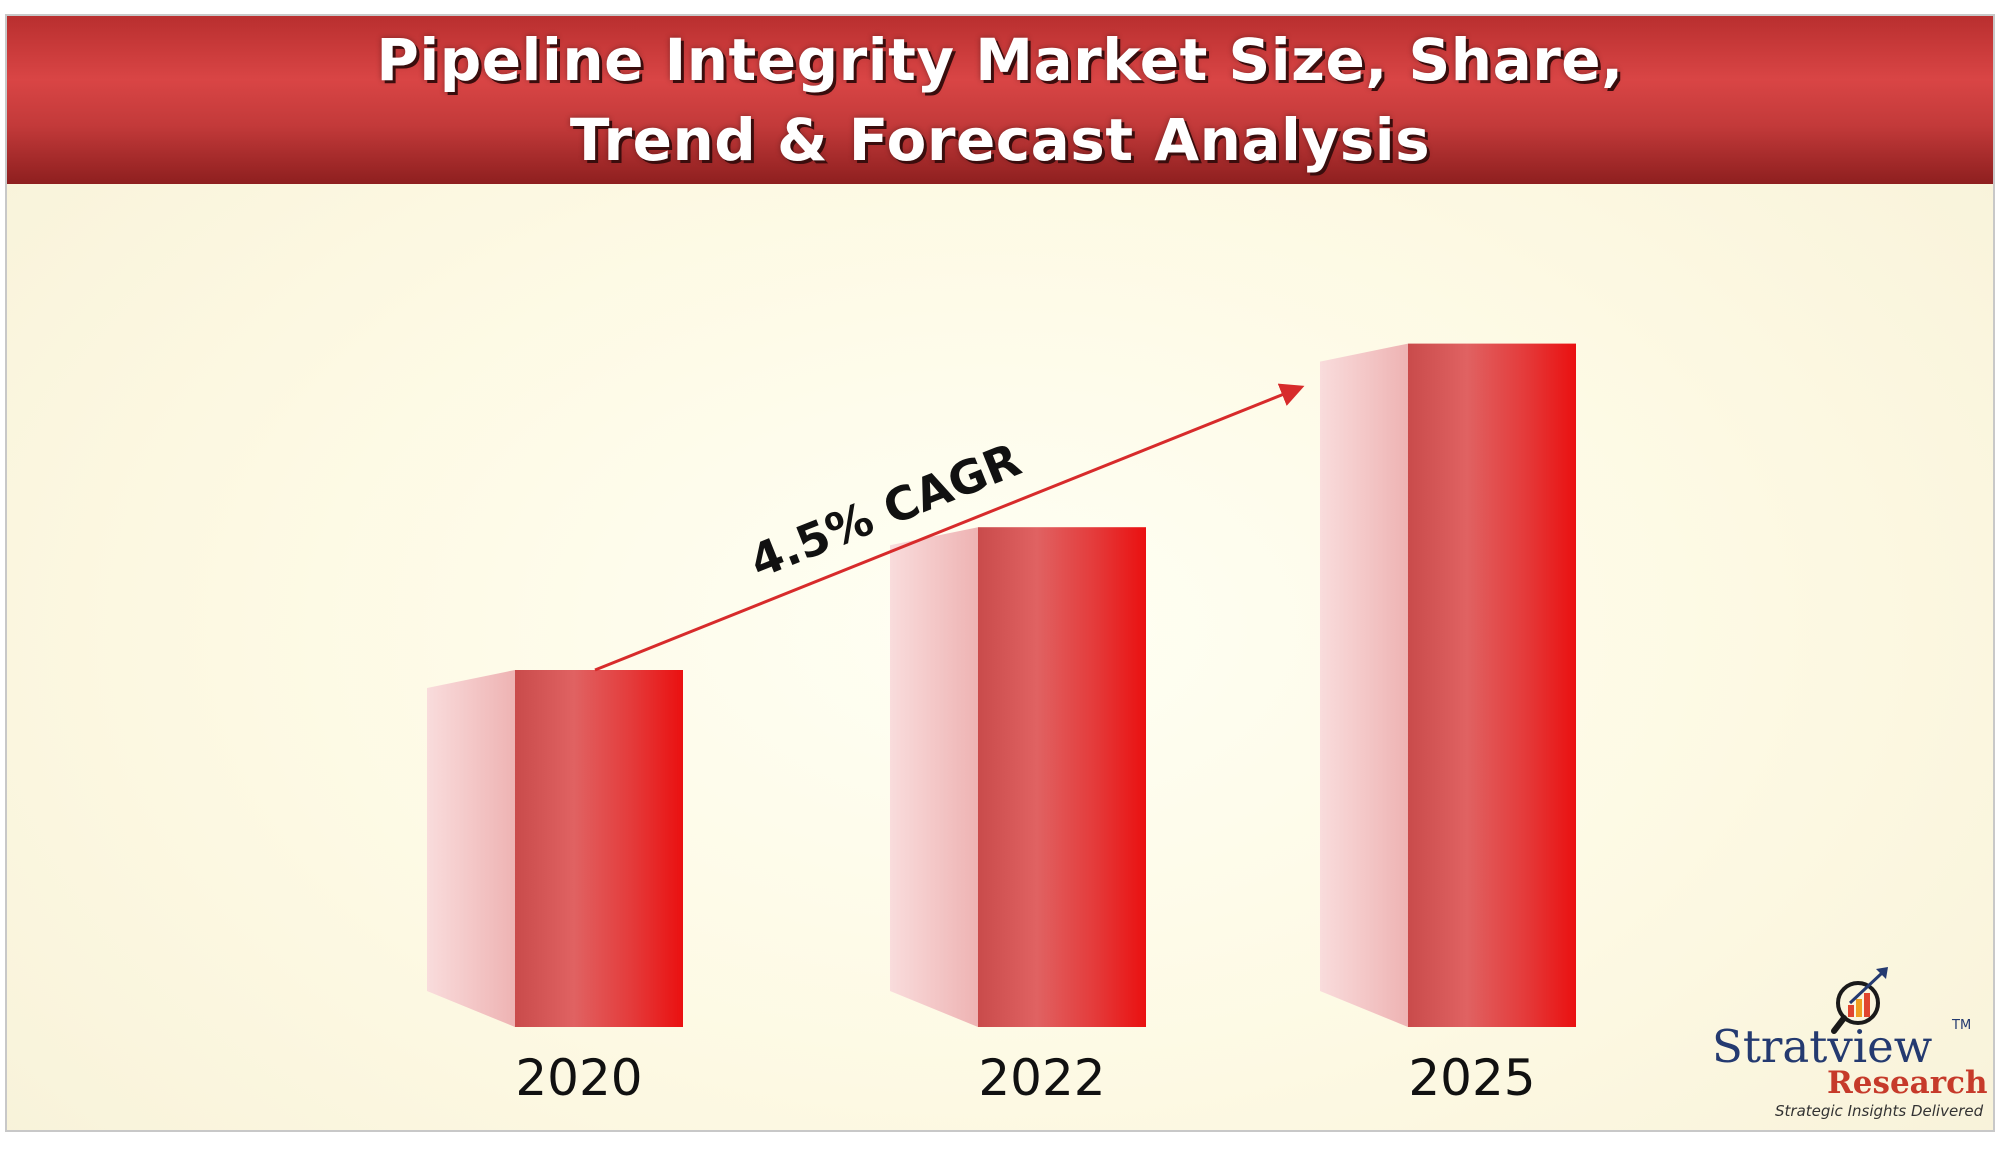 This screenshot has height=1151, width=2000. What do you see at coordinates (1471, 1078) in the screenshot?
I see `x-tick-label-2025: 2025` at bounding box center [1471, 1078].